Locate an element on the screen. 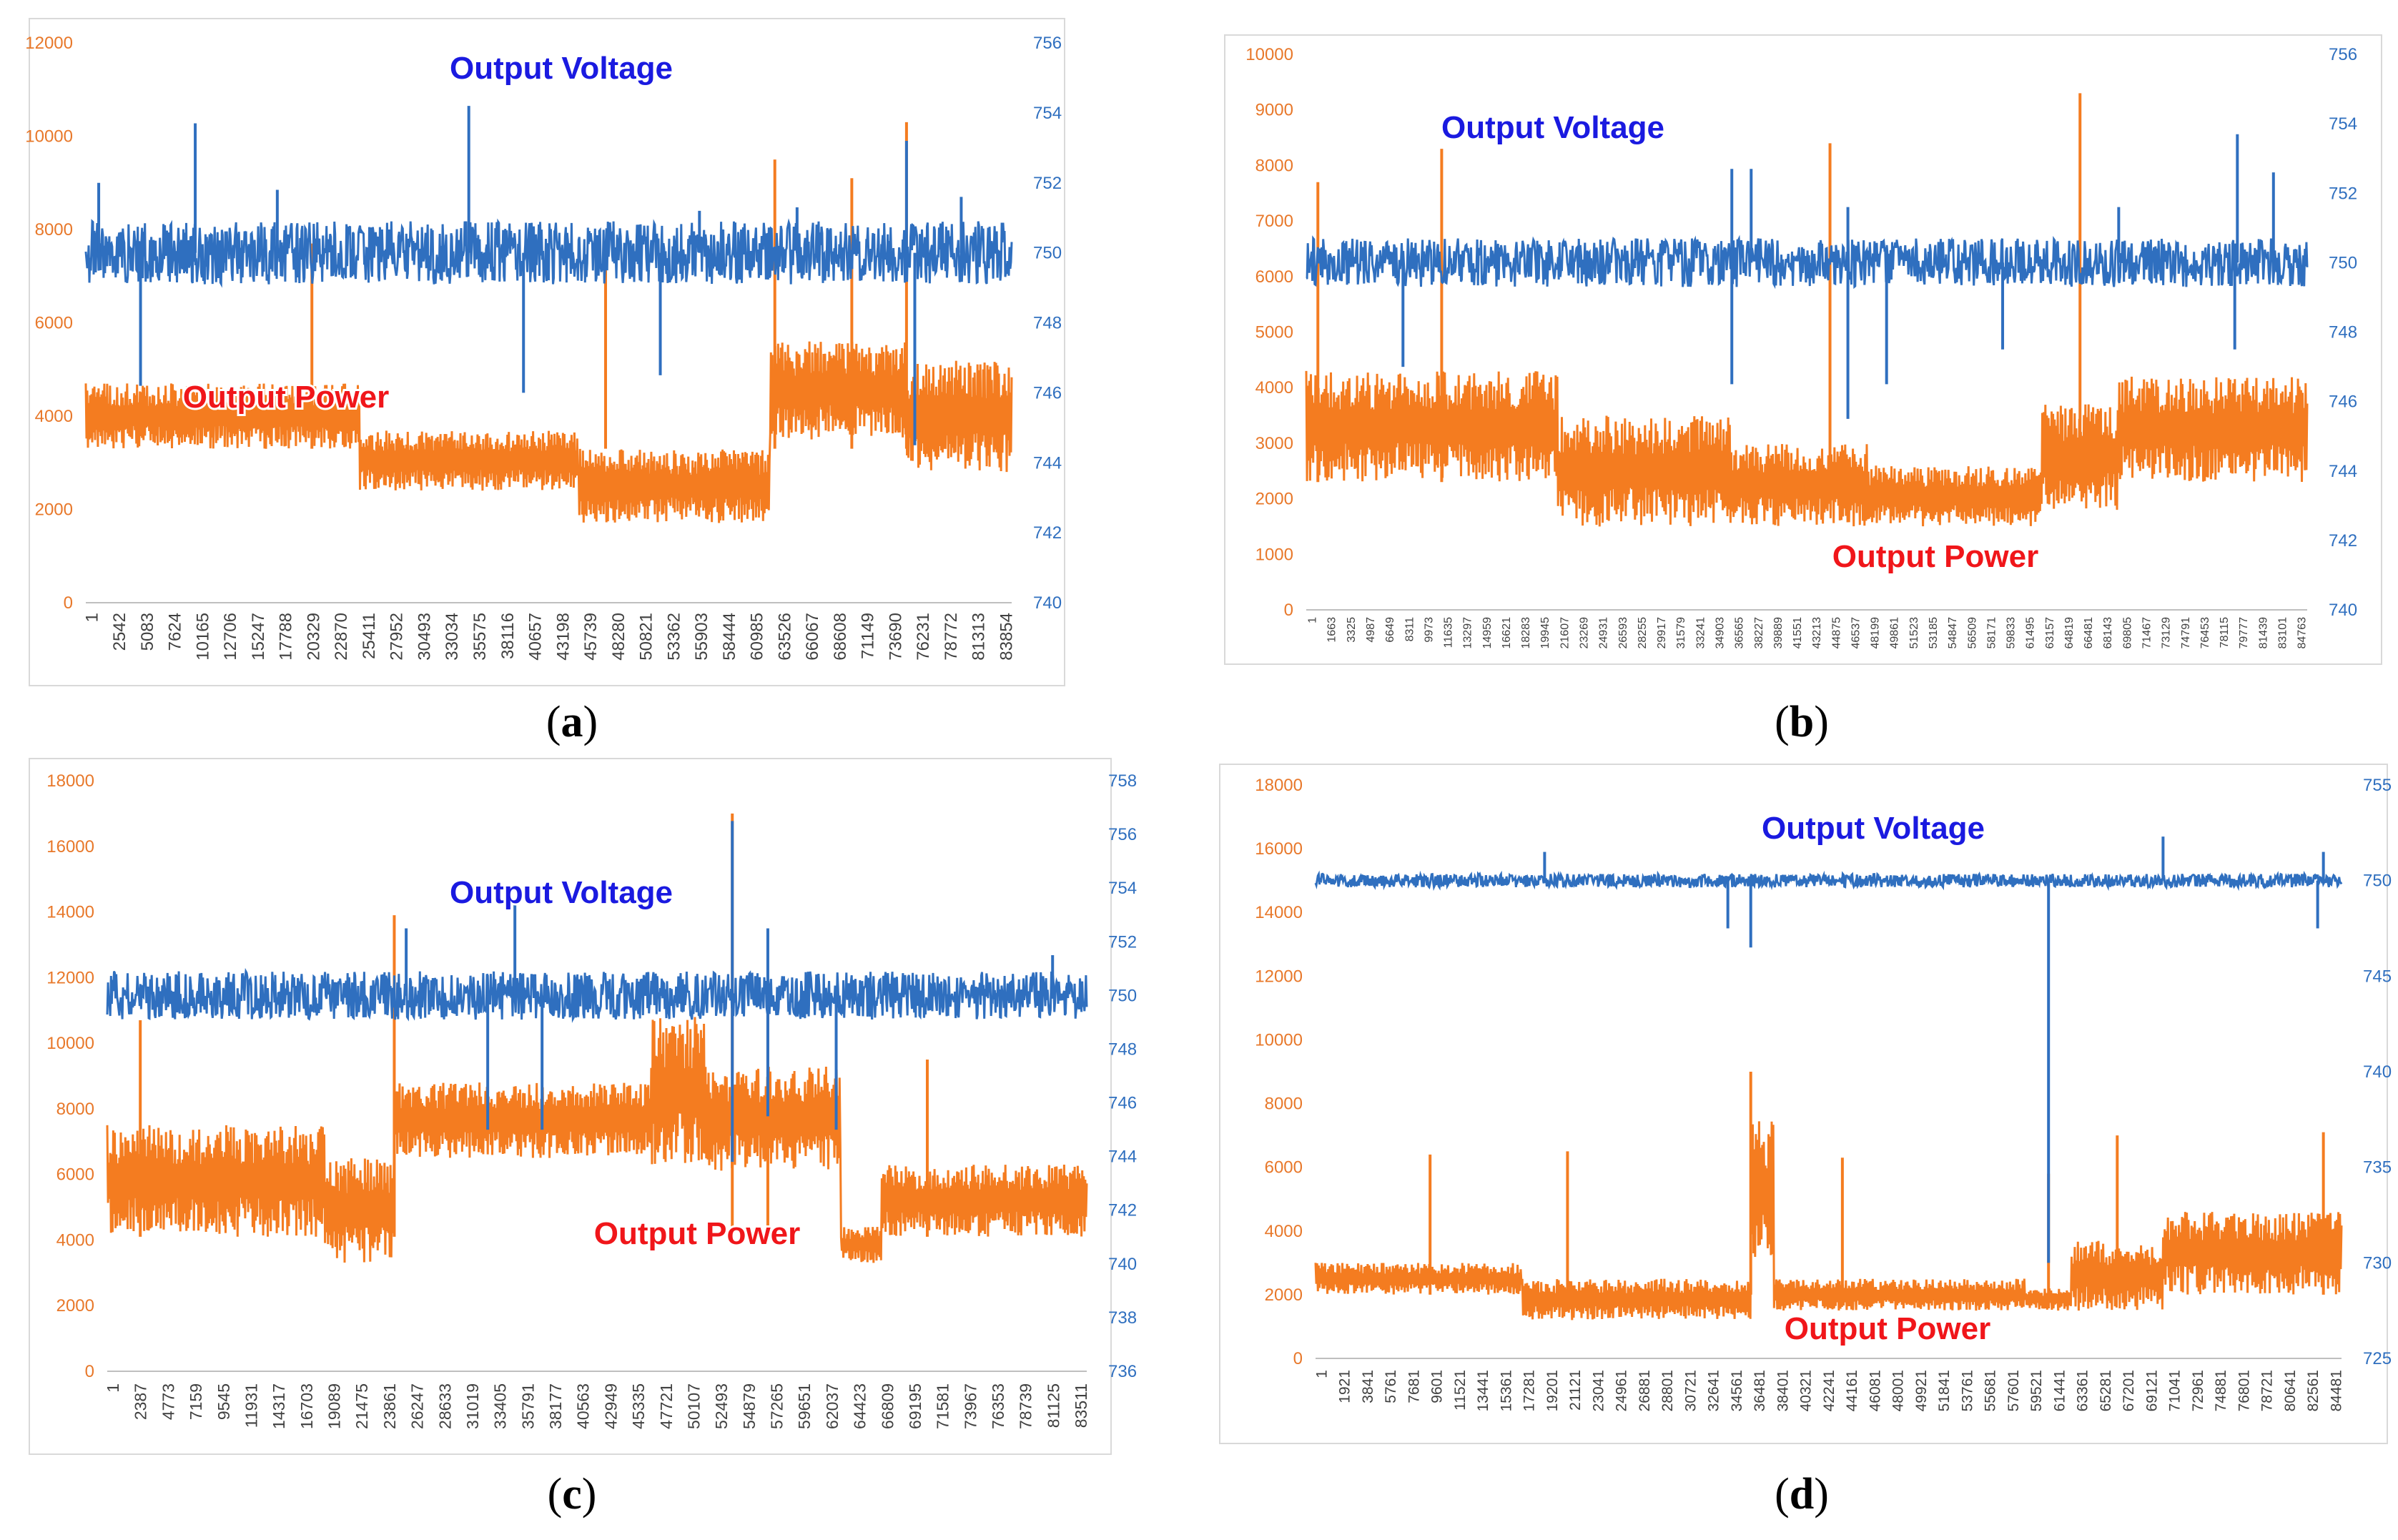  x-tick-label: 72961 is located at coordinates (2198, 1391).